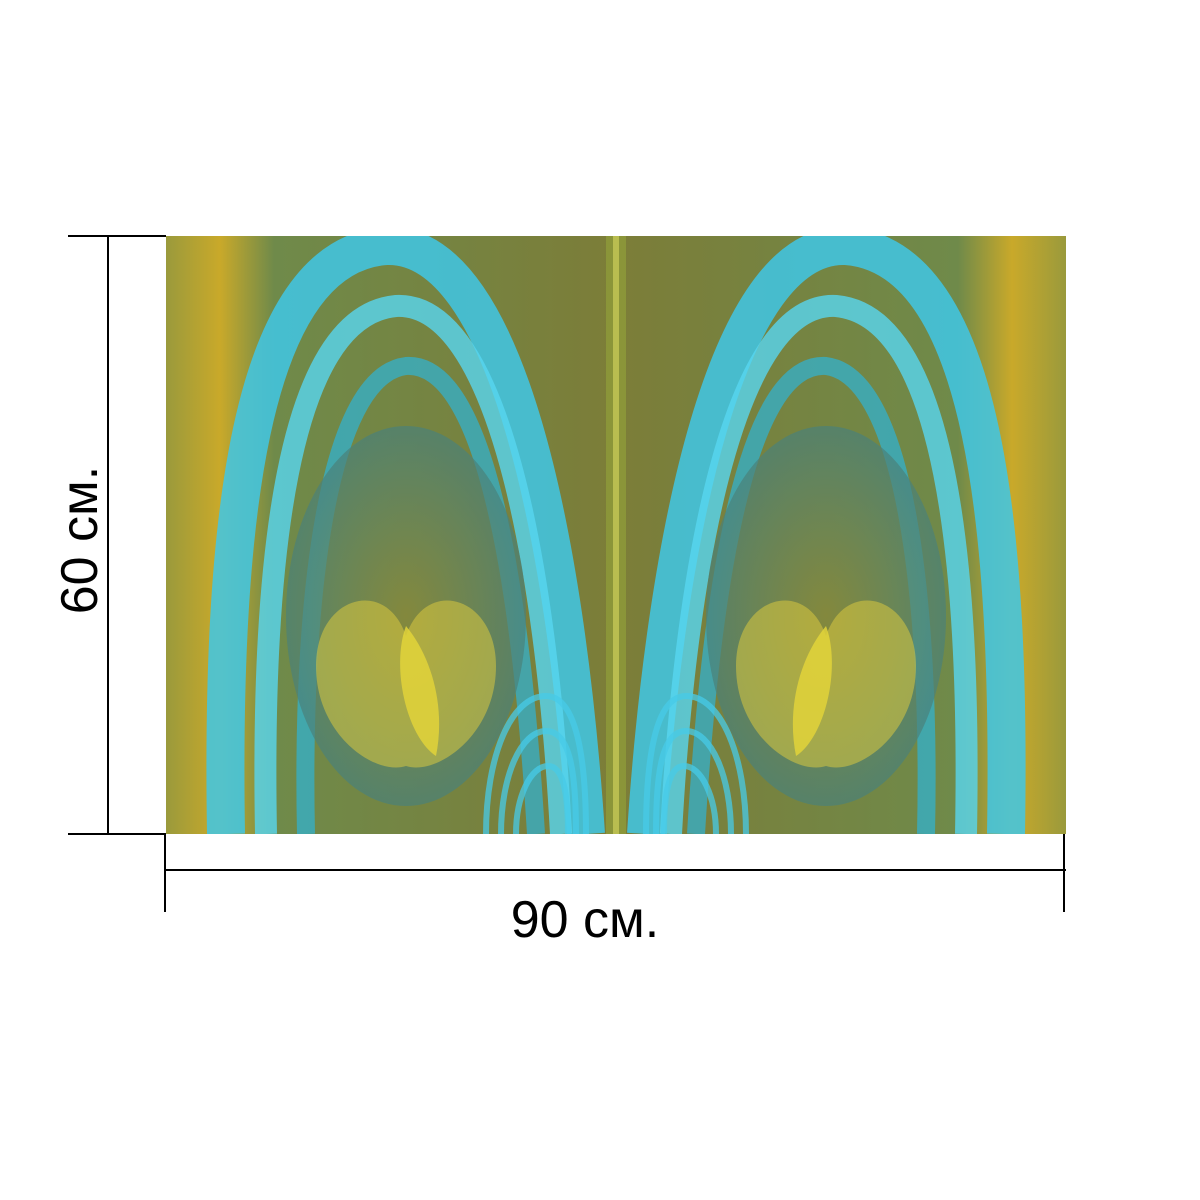 This screenshot has height=1200, width=1200. Describe the element at coordinates (585, 920) in the screenshot. I see `width-label: 90 см.` at that location.